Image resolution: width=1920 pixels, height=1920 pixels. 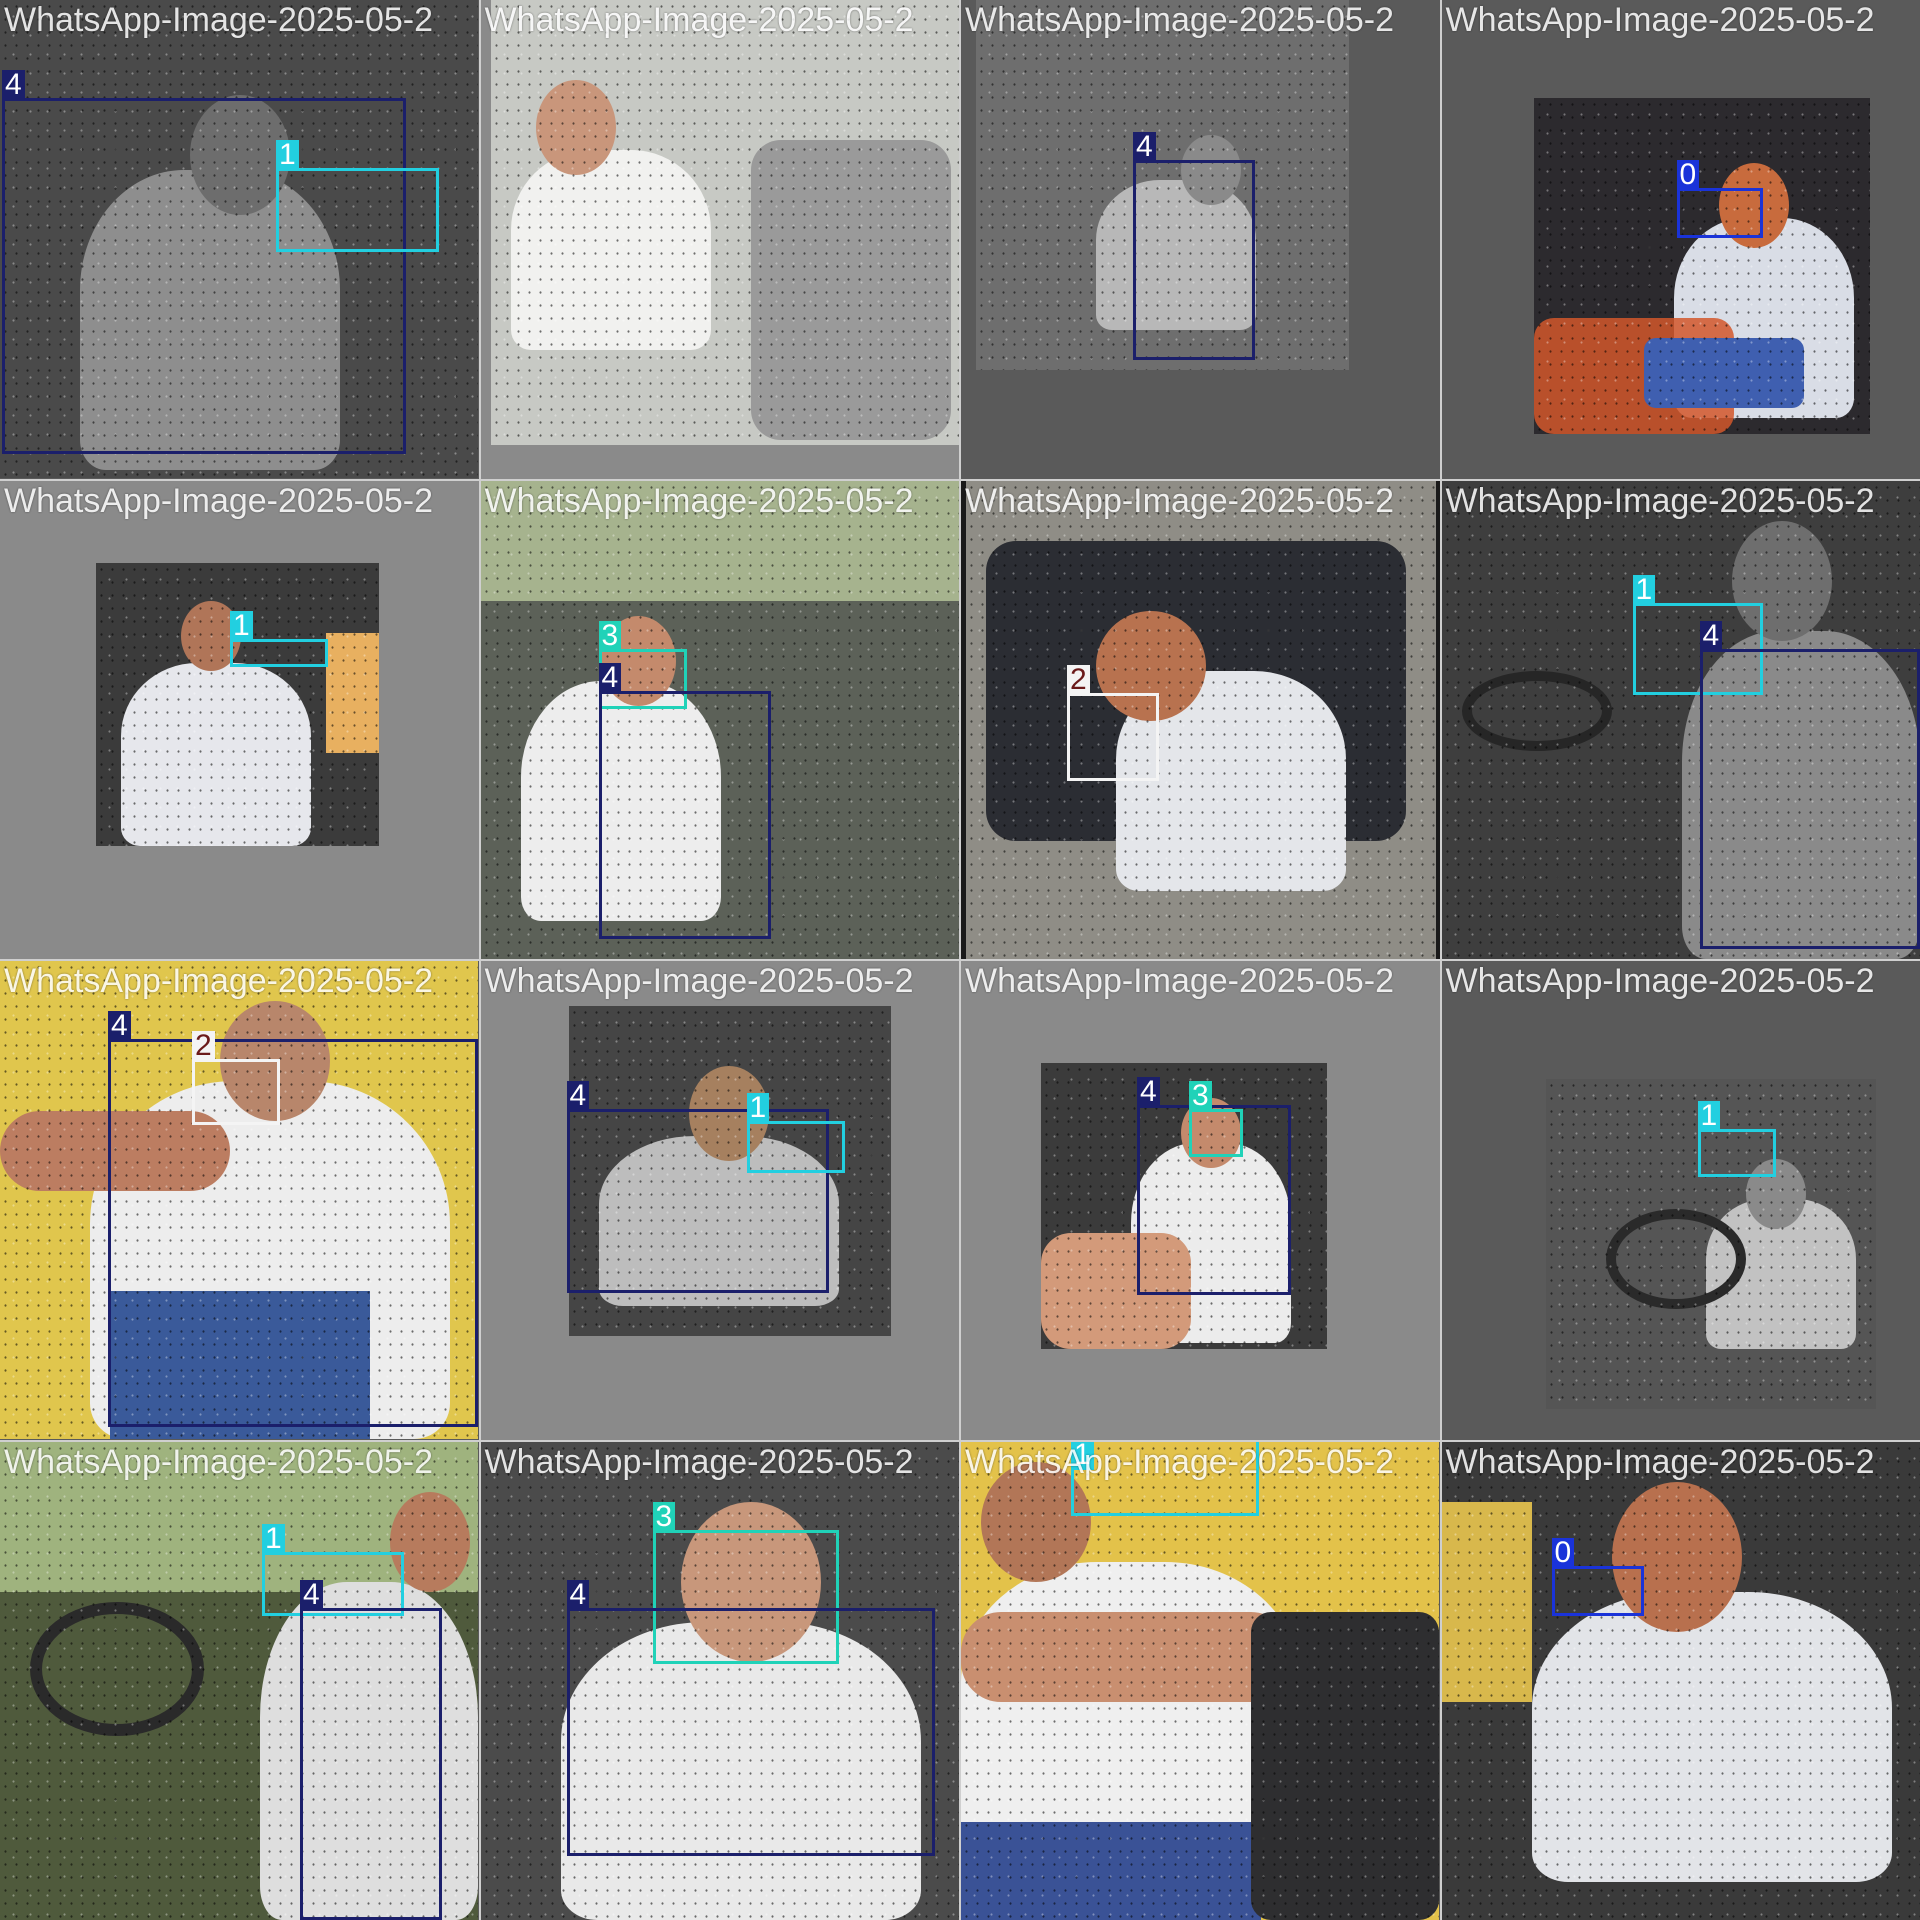 I want to click on mosaic-tile: WhatsApp-Image-2025-05-2 4, so click(x=1200, y=239).